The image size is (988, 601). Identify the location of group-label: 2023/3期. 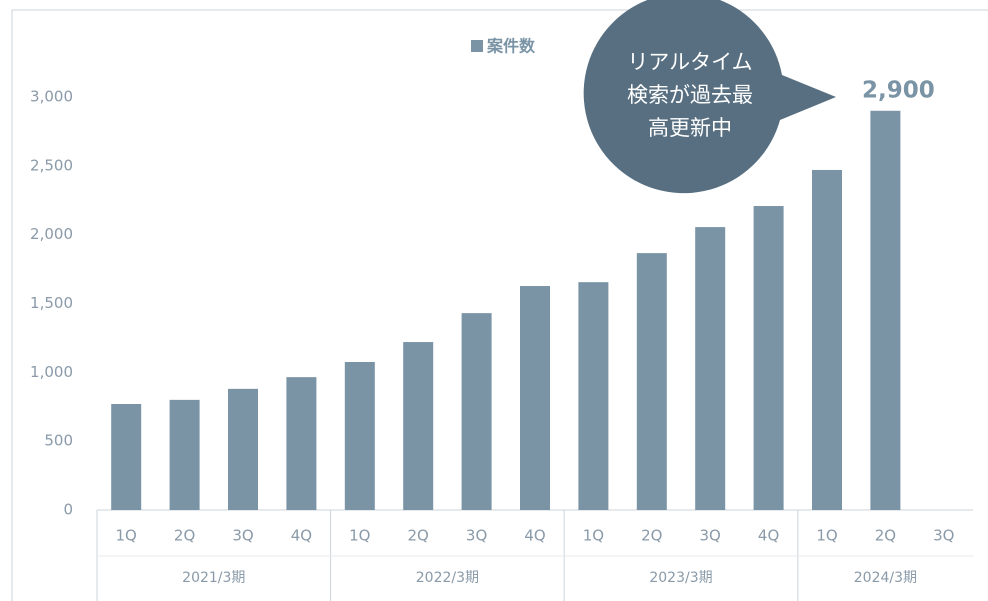
(680, 578).